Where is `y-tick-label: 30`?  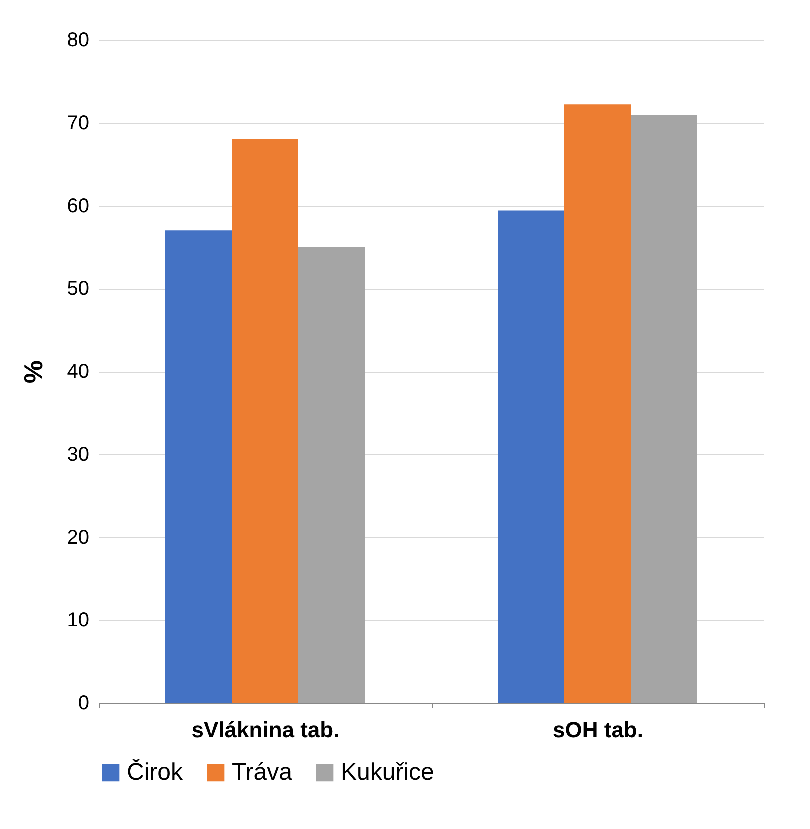 y-tick-label: 30 is located at coordinates (78, 455).